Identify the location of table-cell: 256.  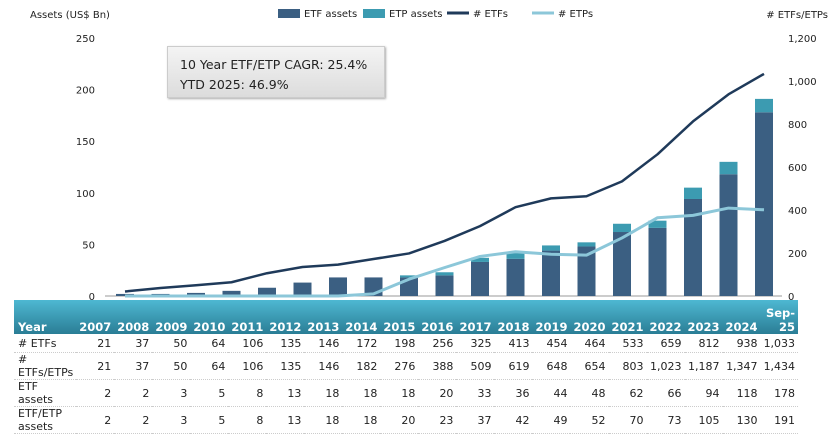
(437, 343).